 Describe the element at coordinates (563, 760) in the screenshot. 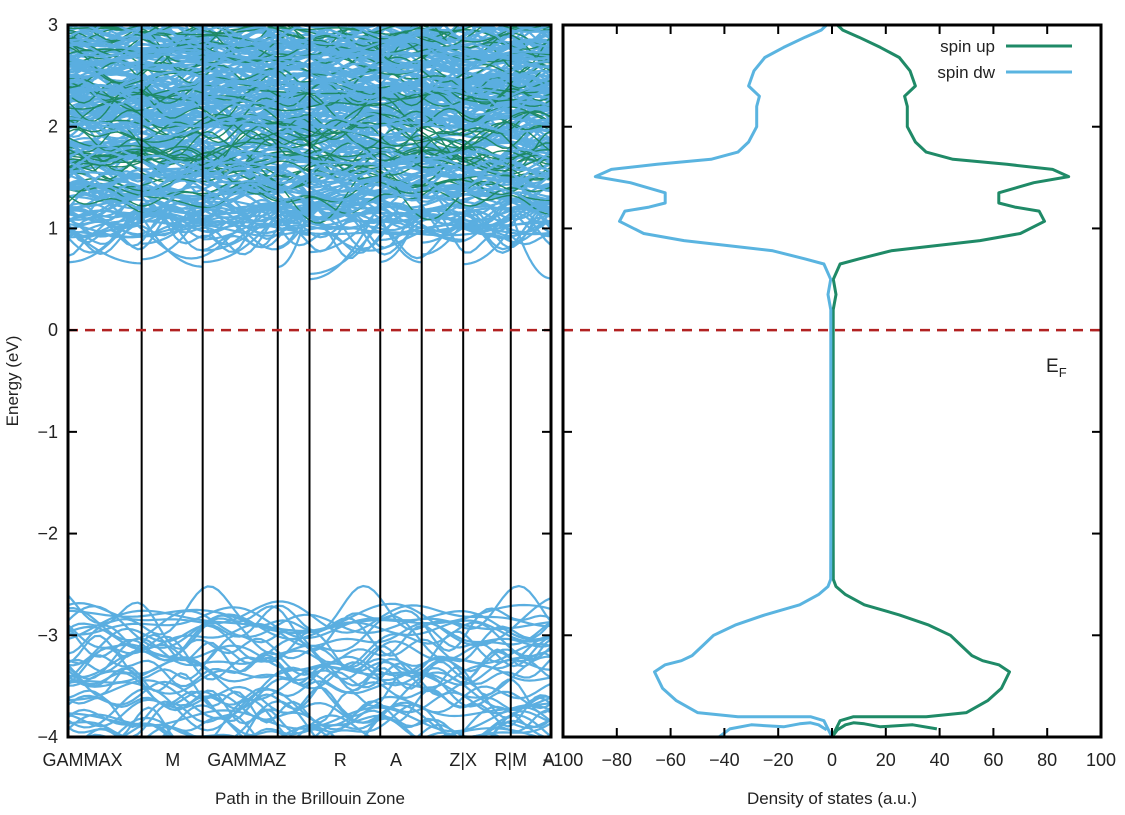

I see `dos-tick-label: −100` at that location.